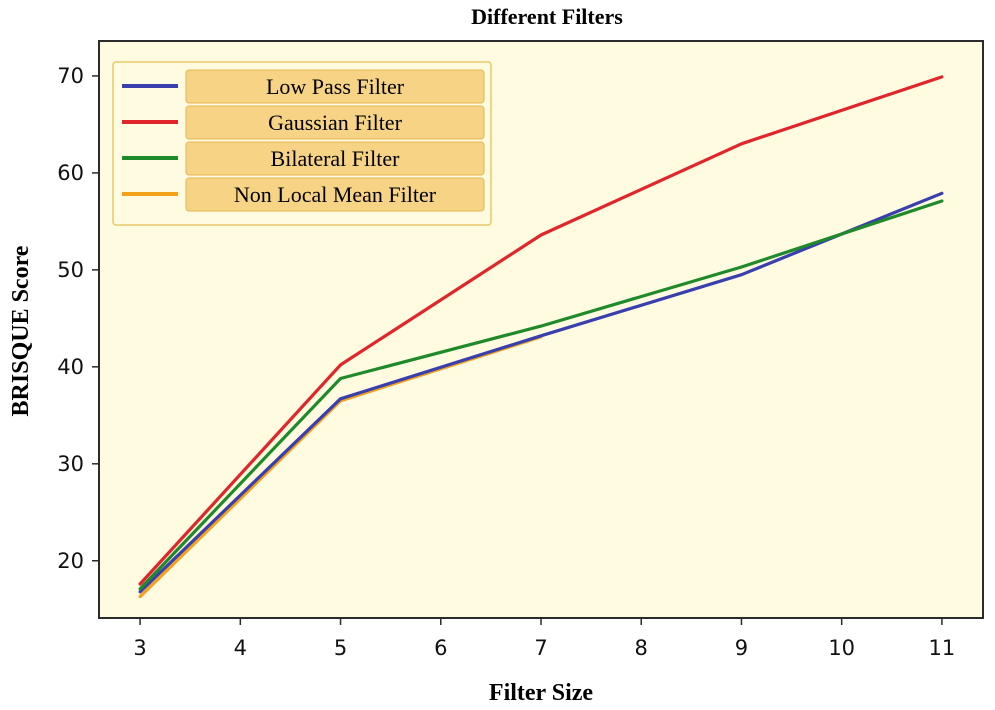 The height and width of the screenshot is (710, 995). I want to click on y-tick-label: 20, so click(70, 561).